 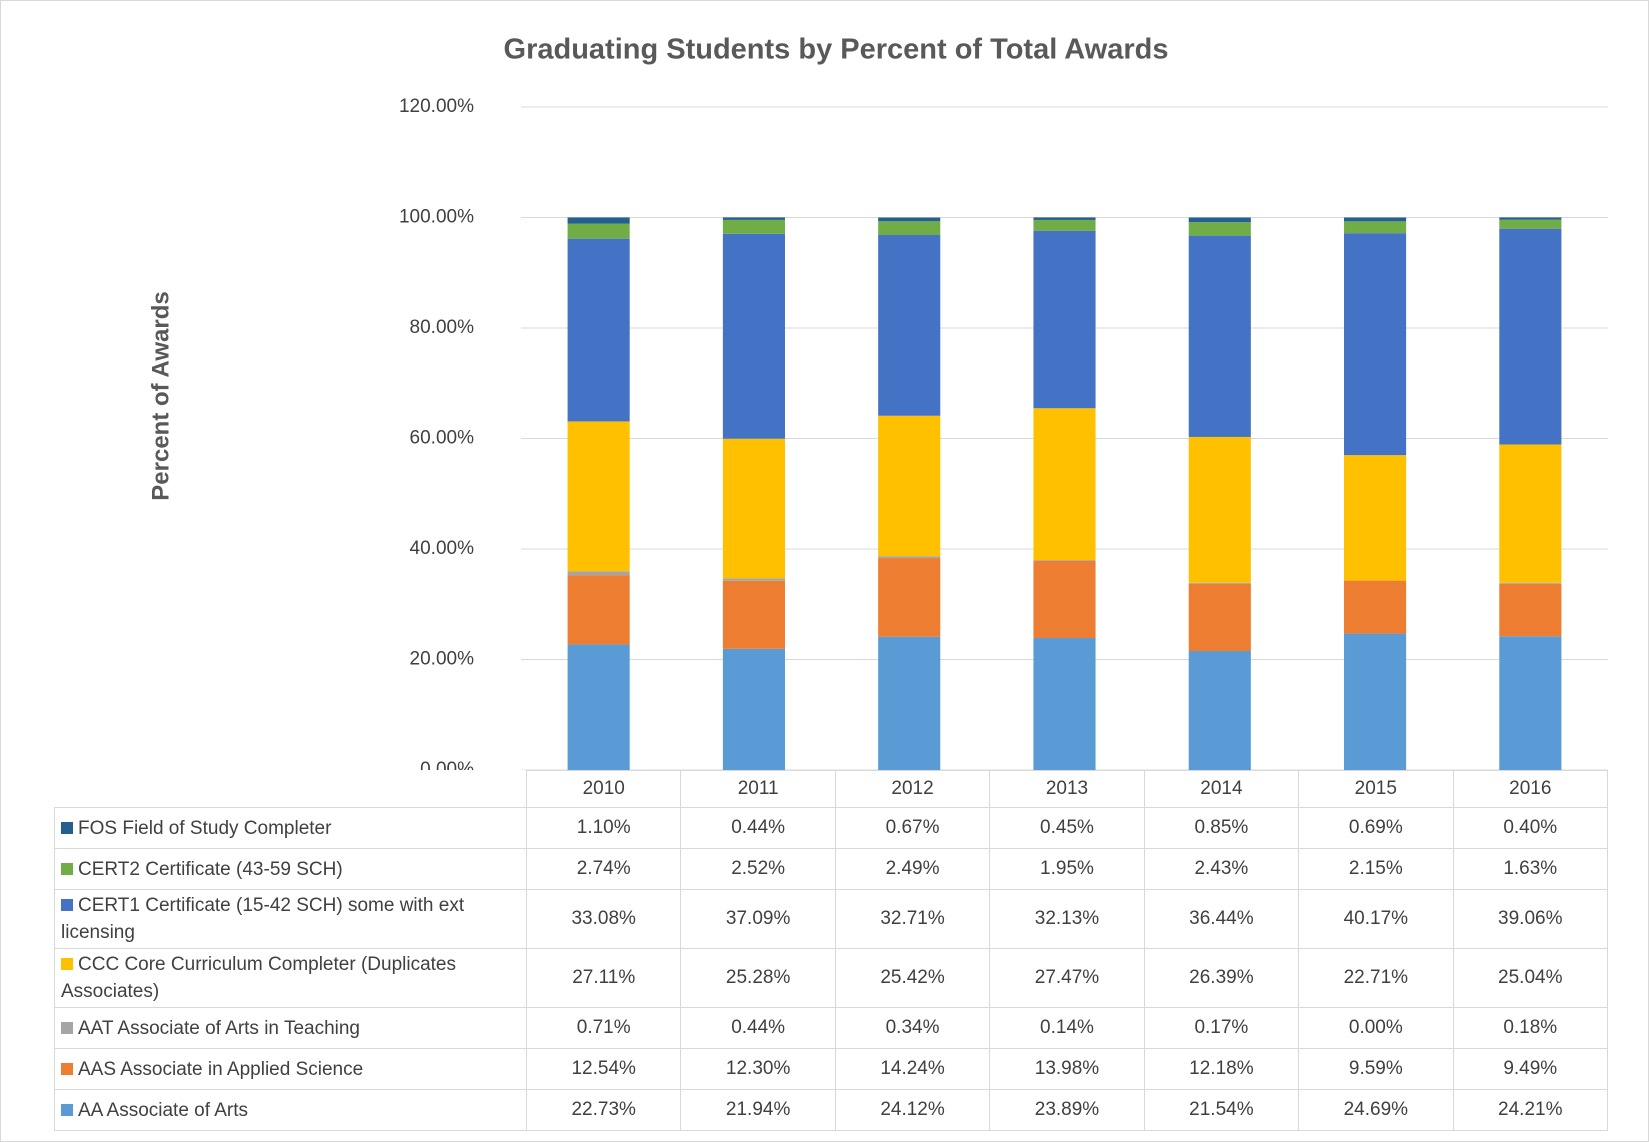 What do you see at coordinates (436, 106) in the screenshot?
I see `y-tick-label: 120.00%` at bounding box center [436, 106].